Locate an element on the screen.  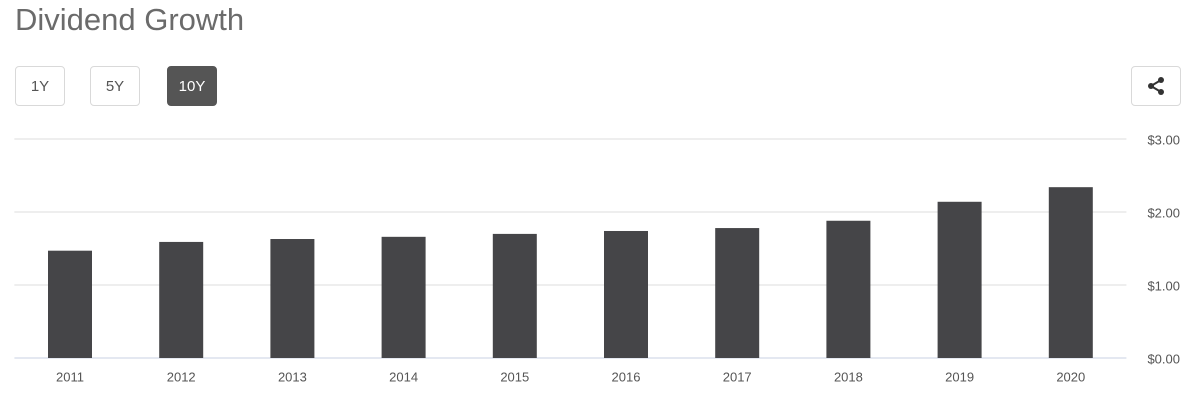
range-button: 10Y is located at coordinates (192, 86).